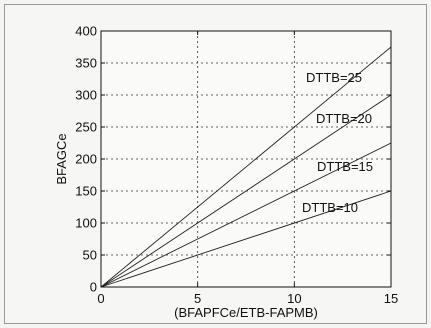 Image resolution: width=431 pixels, height=328 pixels. I want to click on y-tick-label: 100, so click(86, 223).